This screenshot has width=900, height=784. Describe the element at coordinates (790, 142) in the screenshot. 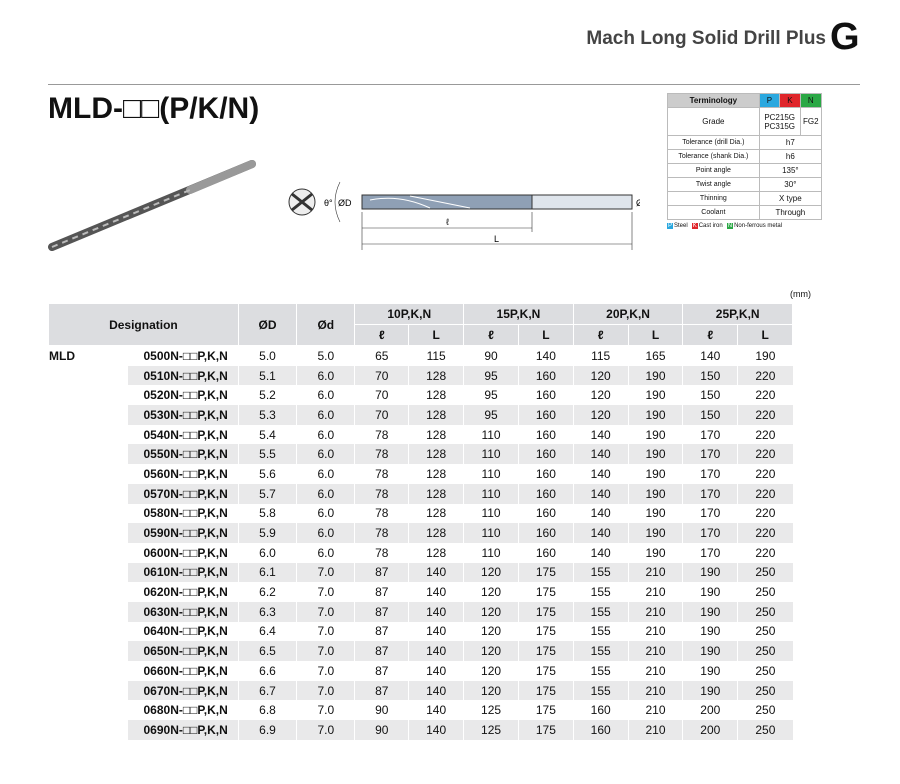

I see `spec-value: h7` at that location.